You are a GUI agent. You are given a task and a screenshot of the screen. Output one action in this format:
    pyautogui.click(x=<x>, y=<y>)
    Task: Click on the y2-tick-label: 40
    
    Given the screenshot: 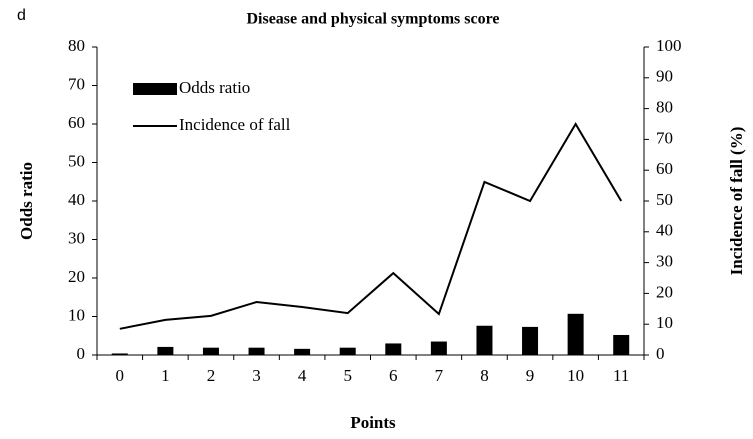 What is the action you would take?
    pyautogui.click(x=664, y=230)
    